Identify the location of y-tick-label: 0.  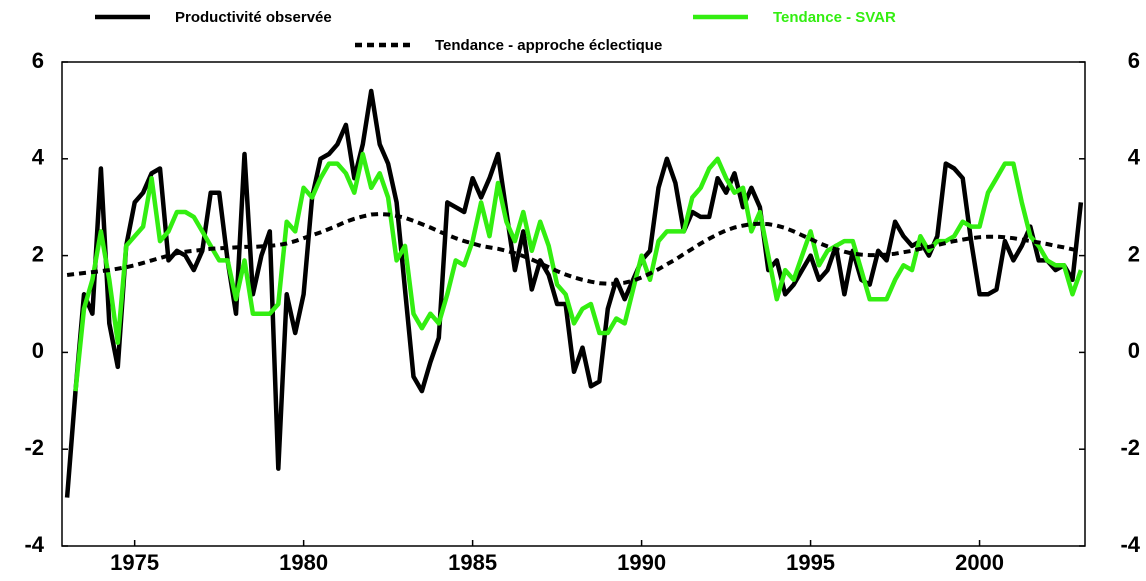
(38, 350).